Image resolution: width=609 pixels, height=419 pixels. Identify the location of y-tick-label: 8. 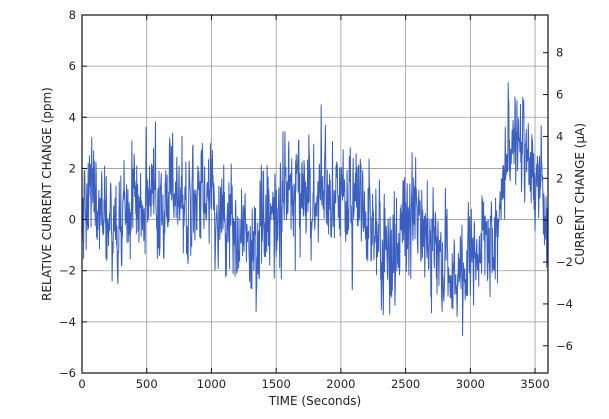
(72, 15).